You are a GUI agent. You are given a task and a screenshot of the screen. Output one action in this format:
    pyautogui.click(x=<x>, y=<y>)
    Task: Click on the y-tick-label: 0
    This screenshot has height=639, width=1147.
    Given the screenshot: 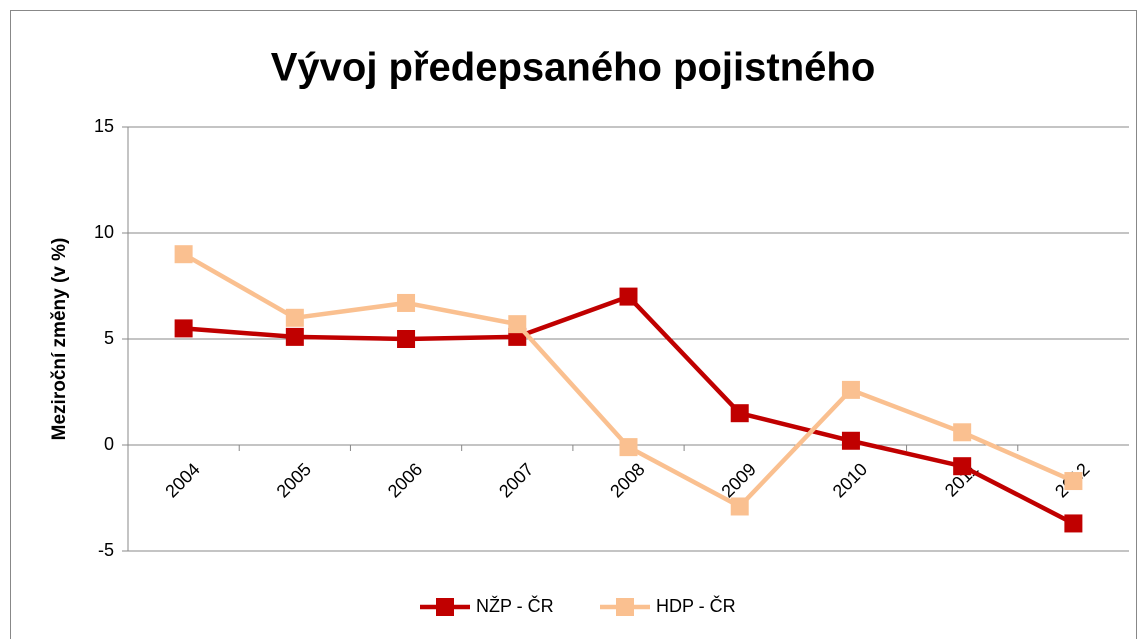 What is the action you would take?
    pyautogui.click(x=109, y=444)
    